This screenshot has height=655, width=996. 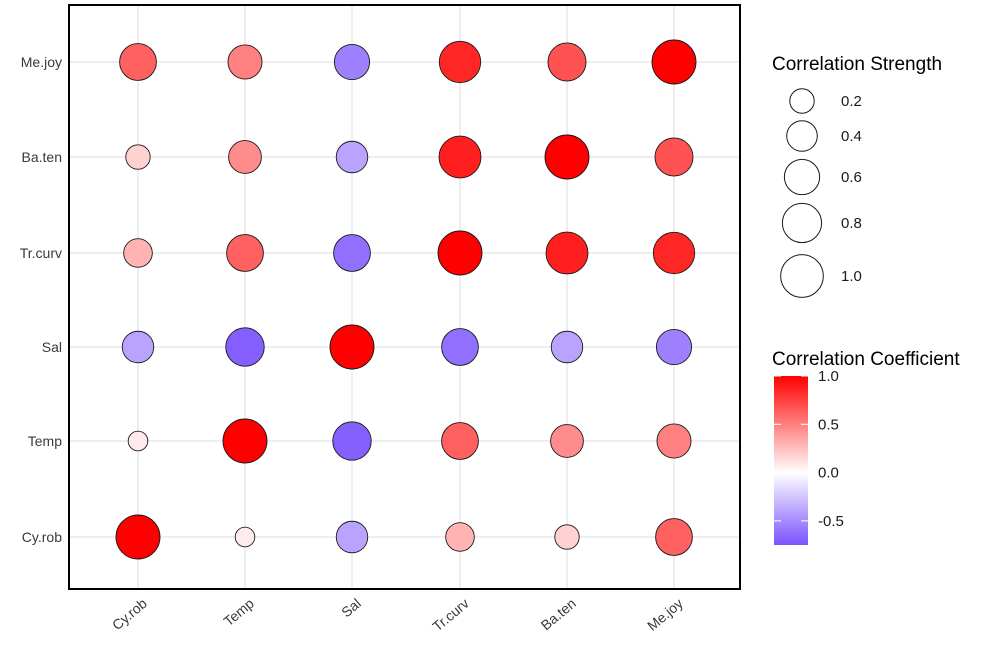 What do you see at coordinates (674, 441) in the screenshot?
I see `bubble-temp-me-joy` at bounding box center [674, 441].